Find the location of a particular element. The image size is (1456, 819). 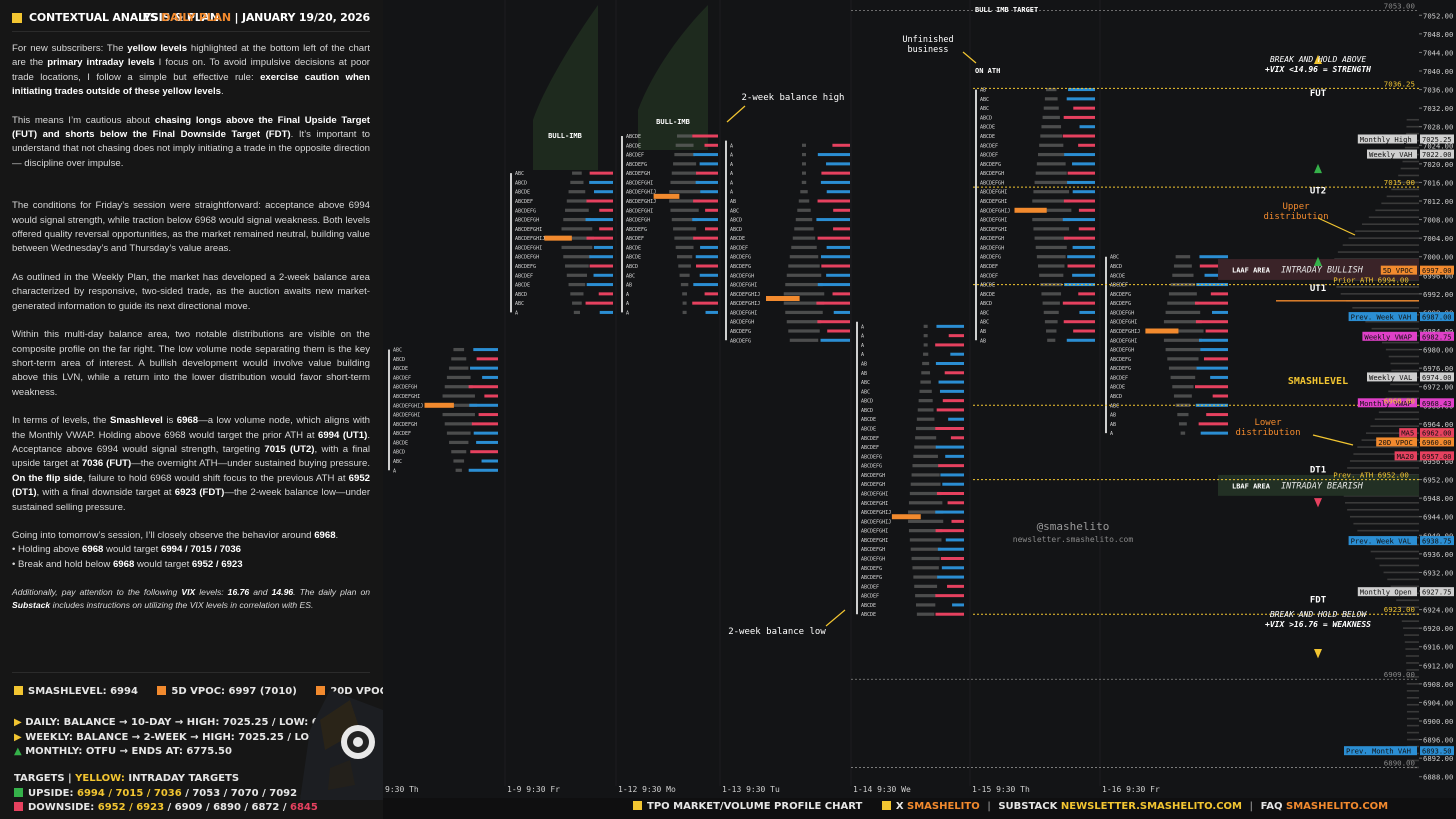

smashlevel-value: SMASHLEVEL: 6994 is located at coordinates (83, 691).